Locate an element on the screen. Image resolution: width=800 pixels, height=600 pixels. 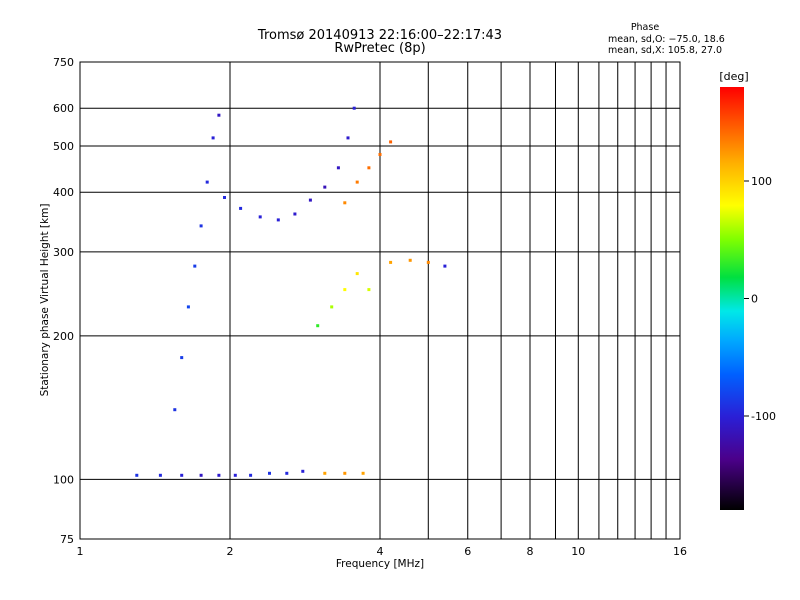
y-tick-label: 200 is located at coordinates (63, 336).